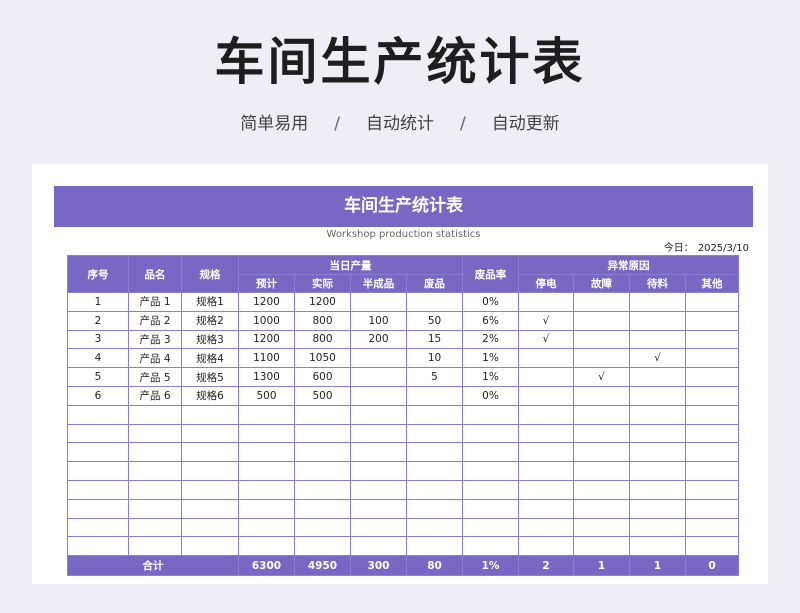 The width and height of the screenshot is (800, 613). What do you see at coordinates (210, 320) in the screenshot?
I see `cell-spec: 规格2` at bounding box center [210, 320].